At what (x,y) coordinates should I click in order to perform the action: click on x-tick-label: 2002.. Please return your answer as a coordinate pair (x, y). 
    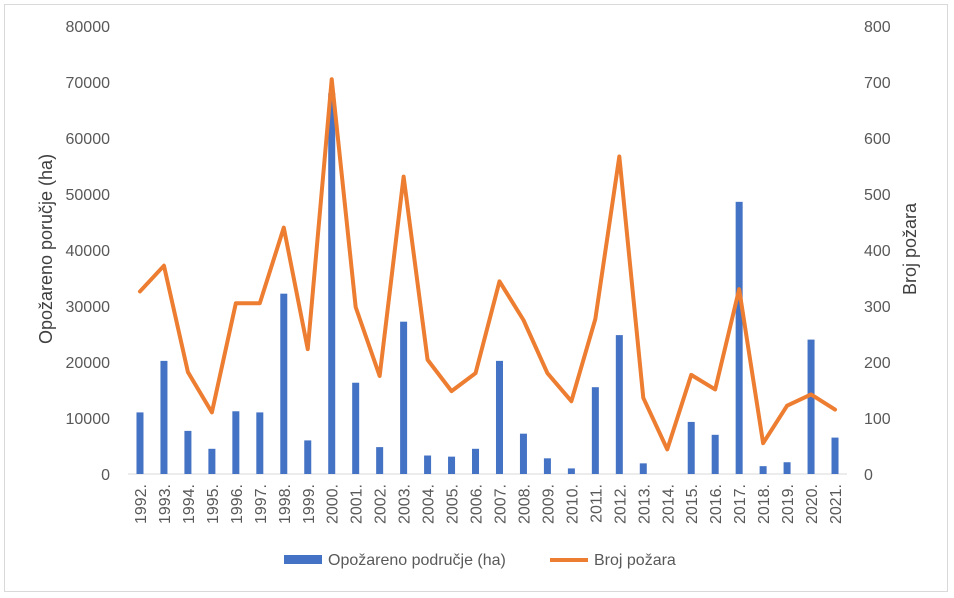
    Looking at the image, I should click on (381, 504).